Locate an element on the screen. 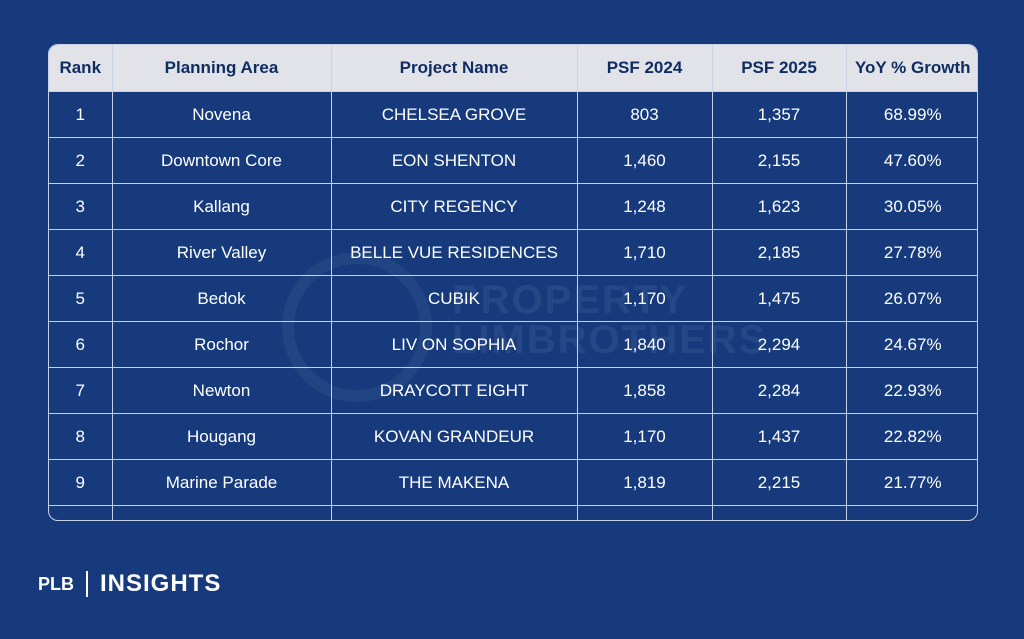  table-cell: 22.82% is located at coordinates (911, 436).